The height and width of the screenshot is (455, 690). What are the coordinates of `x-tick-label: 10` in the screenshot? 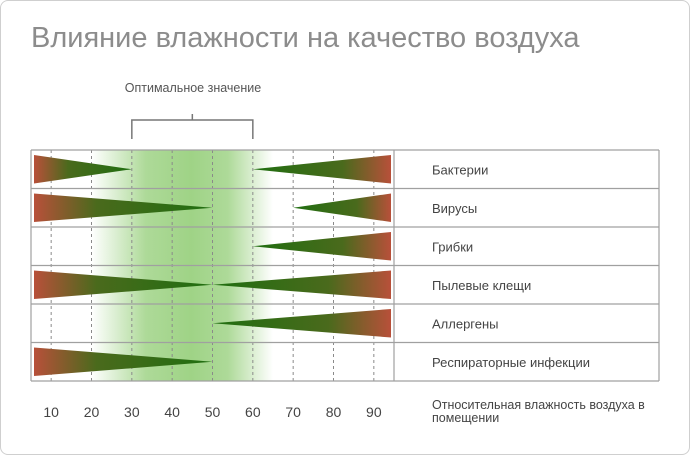 It's located at (51, 412).